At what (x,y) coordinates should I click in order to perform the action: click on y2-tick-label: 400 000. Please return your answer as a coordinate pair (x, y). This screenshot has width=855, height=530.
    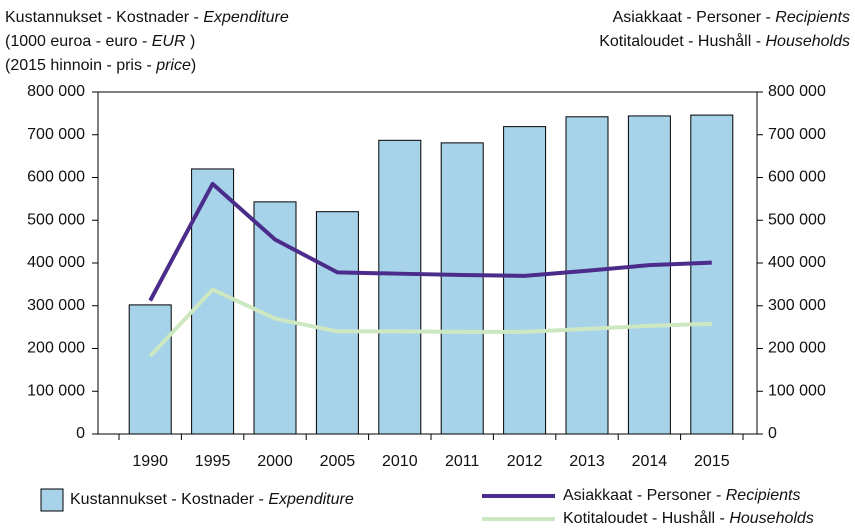
    Looking at the image, I should click on (797, 262).